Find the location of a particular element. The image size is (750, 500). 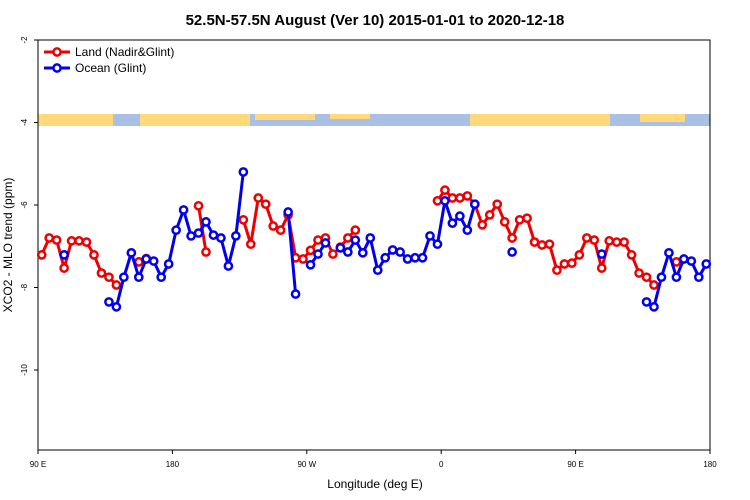

y-tick-label: -10 is located at coordinates (24, 370).